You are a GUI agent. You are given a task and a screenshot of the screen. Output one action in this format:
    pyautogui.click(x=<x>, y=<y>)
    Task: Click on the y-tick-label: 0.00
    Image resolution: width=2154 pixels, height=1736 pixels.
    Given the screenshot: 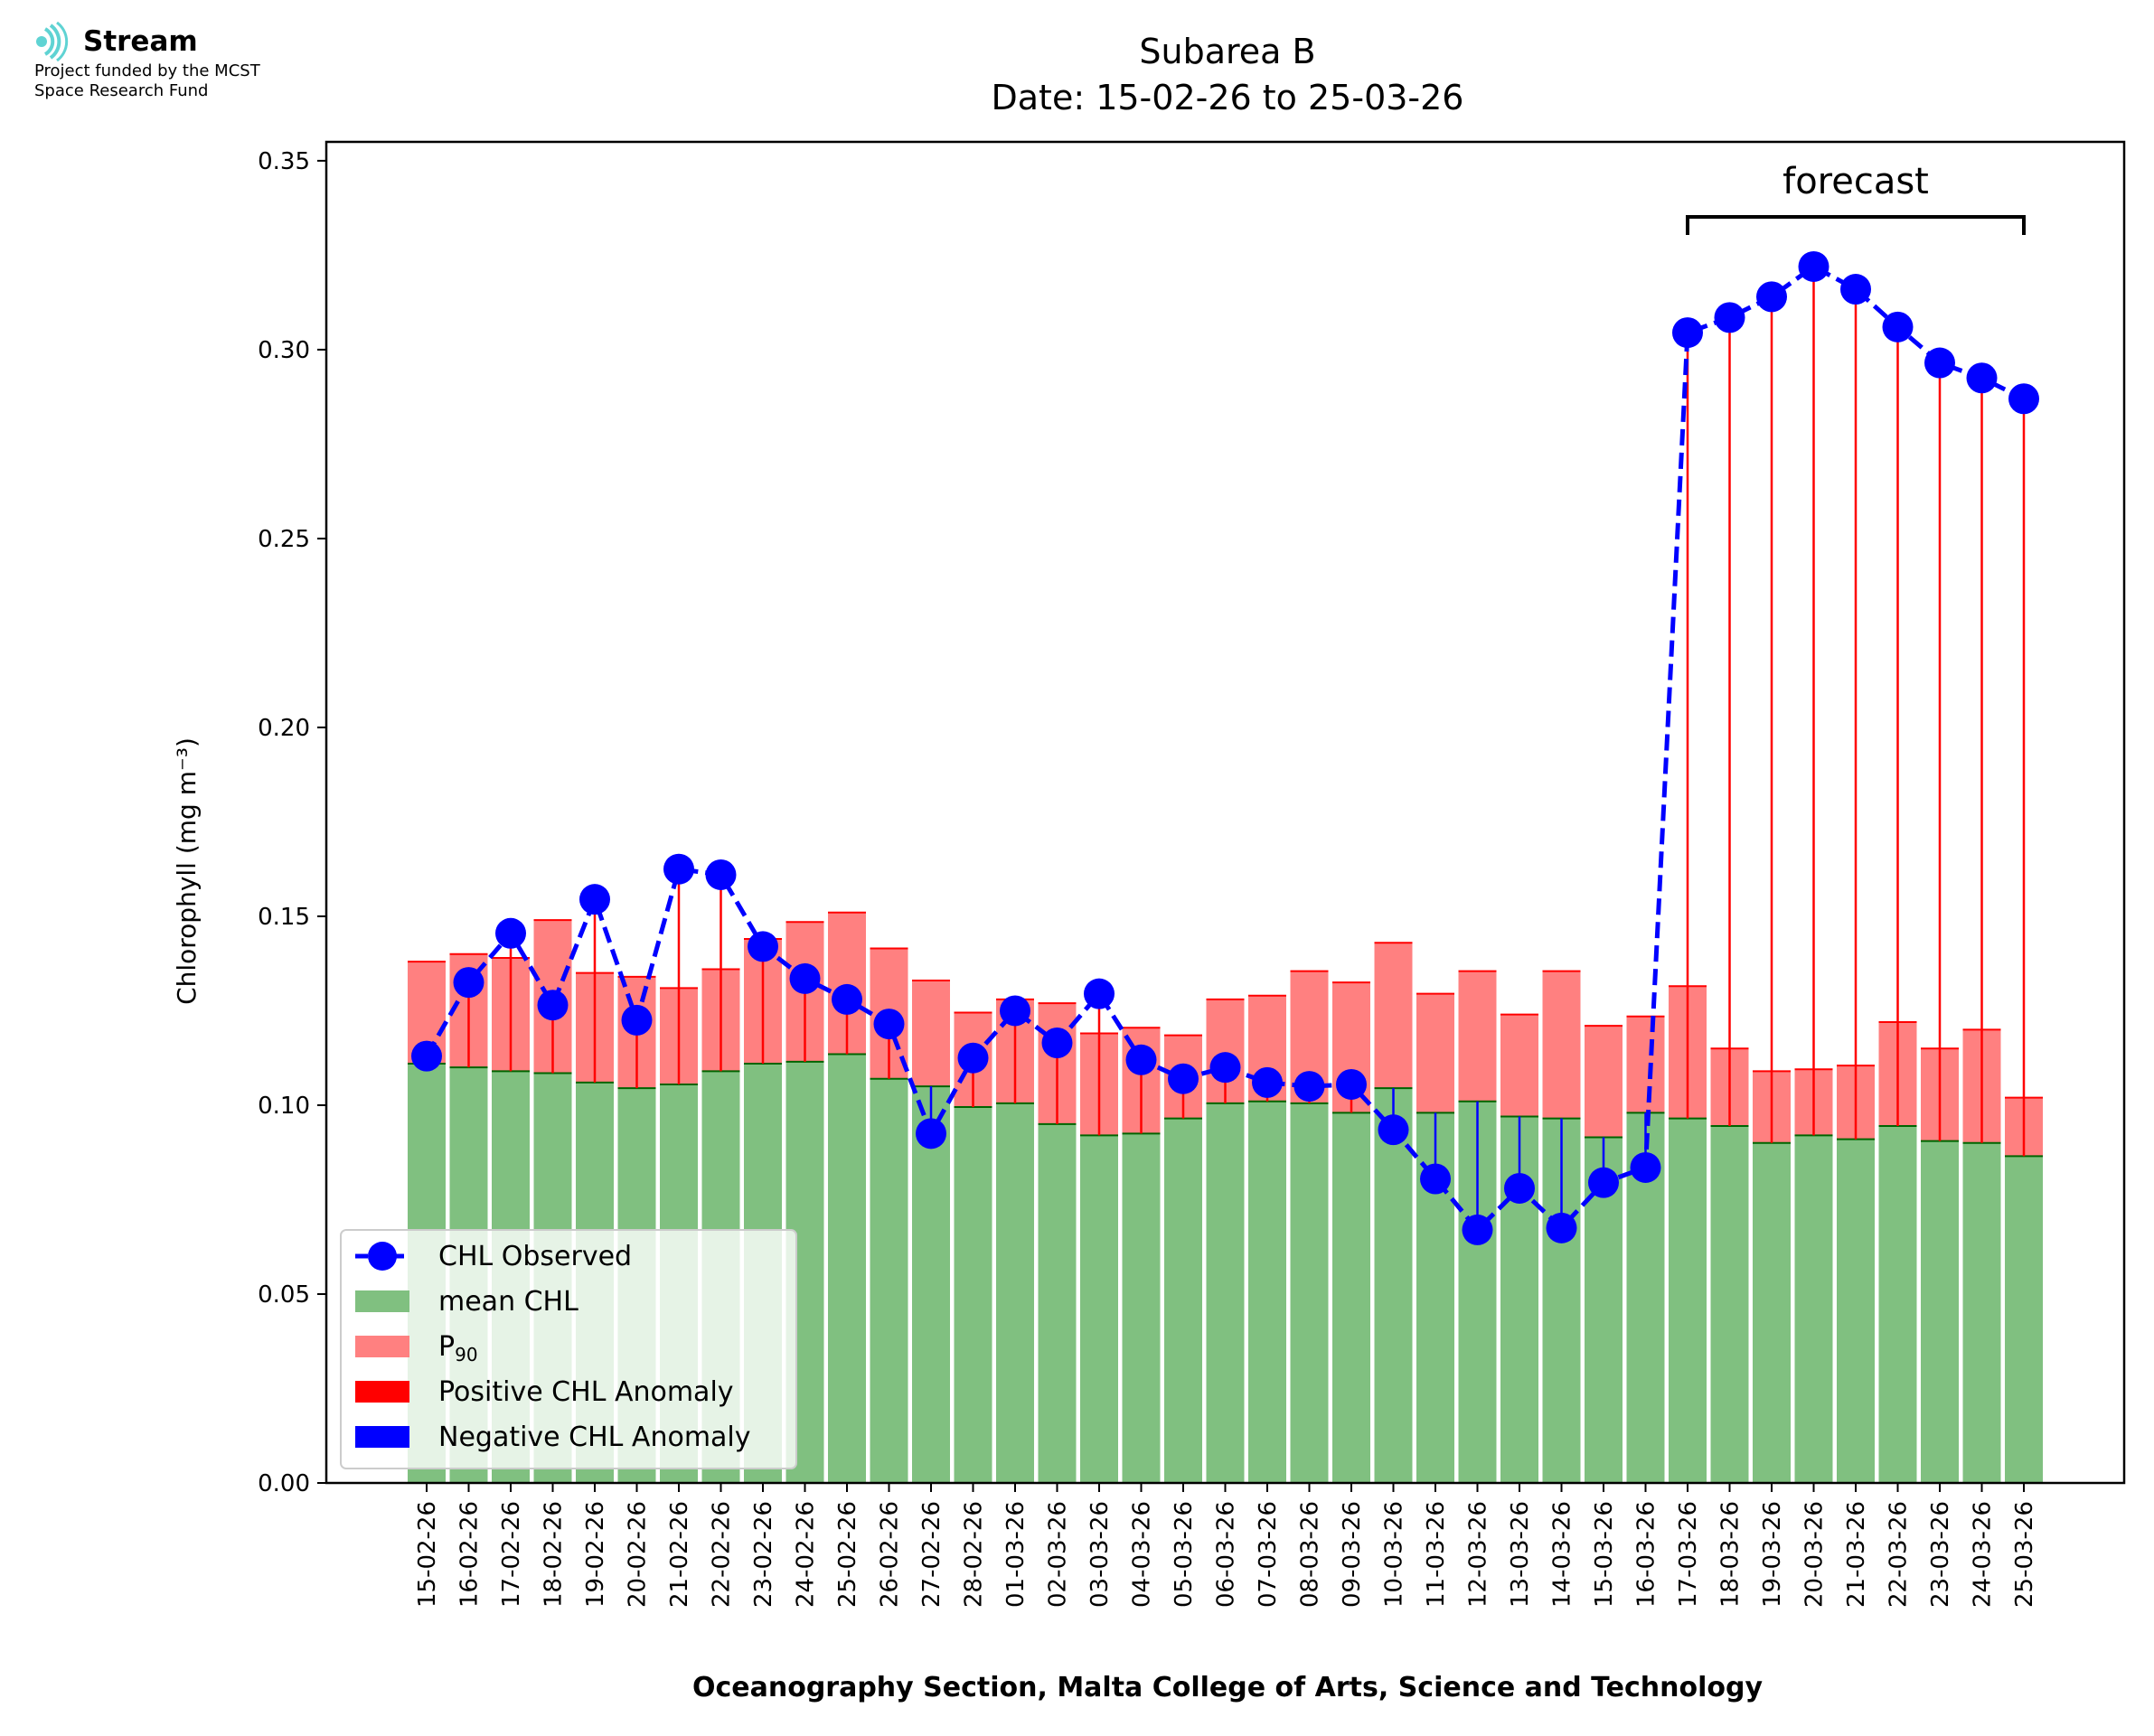 What is the action you would take?
    pyautogui.click(x=284, y=1484)
    